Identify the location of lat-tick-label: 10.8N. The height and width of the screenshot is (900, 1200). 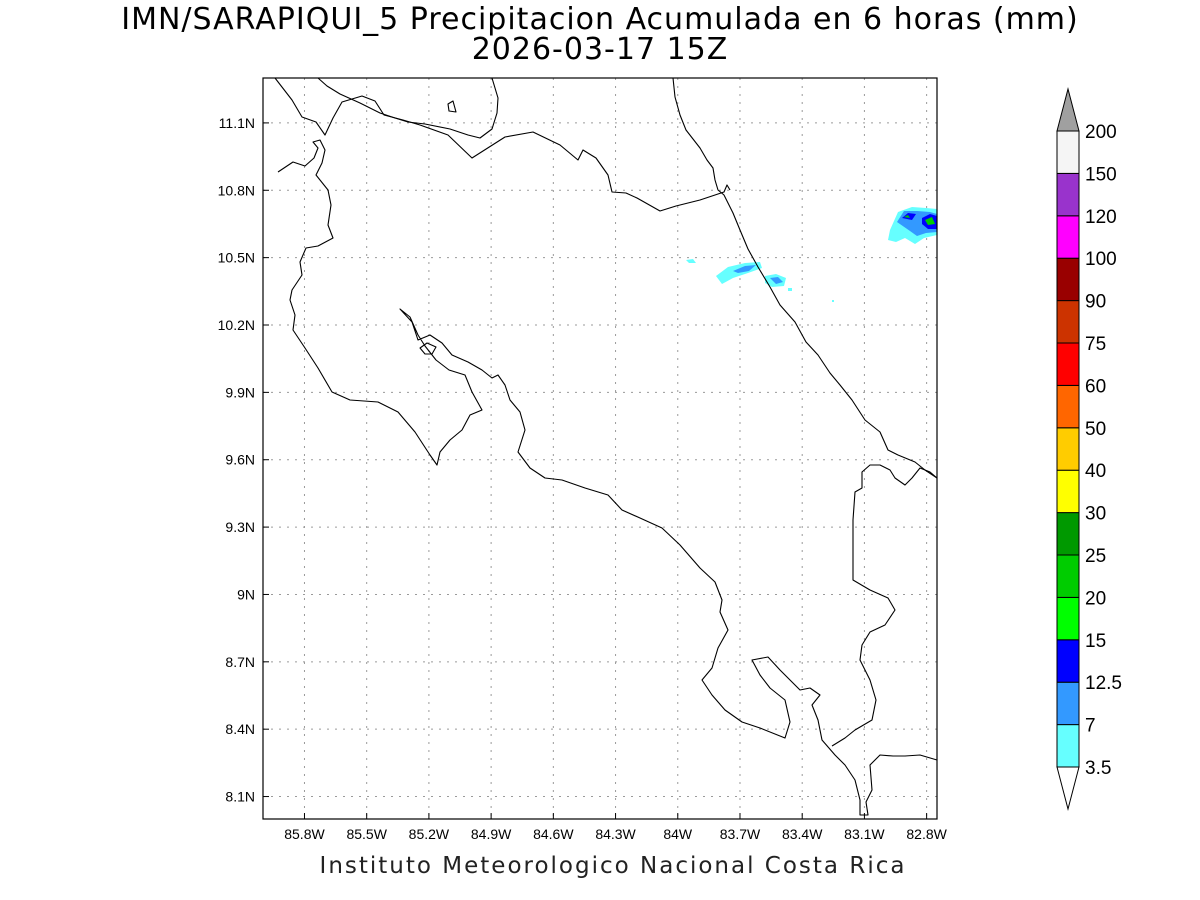
(236, 190).